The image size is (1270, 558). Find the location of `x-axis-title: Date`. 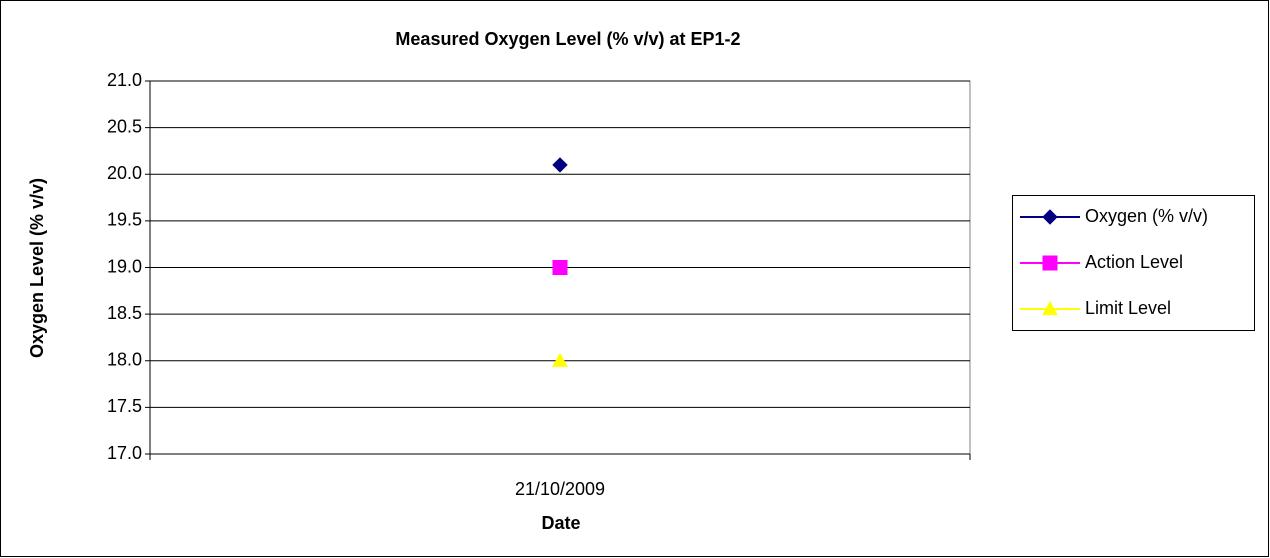

x-axis-title: Date is located at coordinates (560, 523).